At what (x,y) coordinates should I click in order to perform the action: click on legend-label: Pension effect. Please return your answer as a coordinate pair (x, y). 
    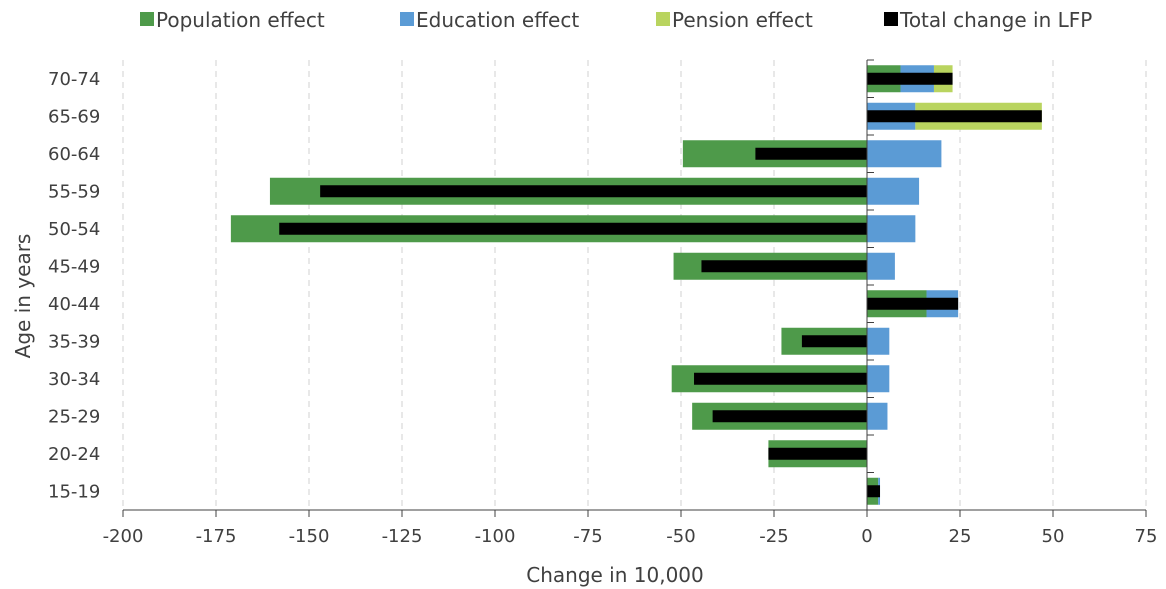
    Looking at the image, I should click on (742, 20).